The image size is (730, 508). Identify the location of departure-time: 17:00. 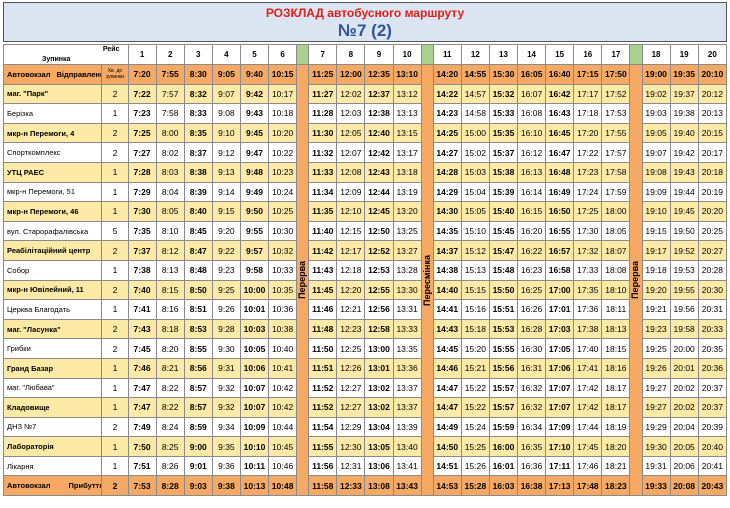
(560, 290).